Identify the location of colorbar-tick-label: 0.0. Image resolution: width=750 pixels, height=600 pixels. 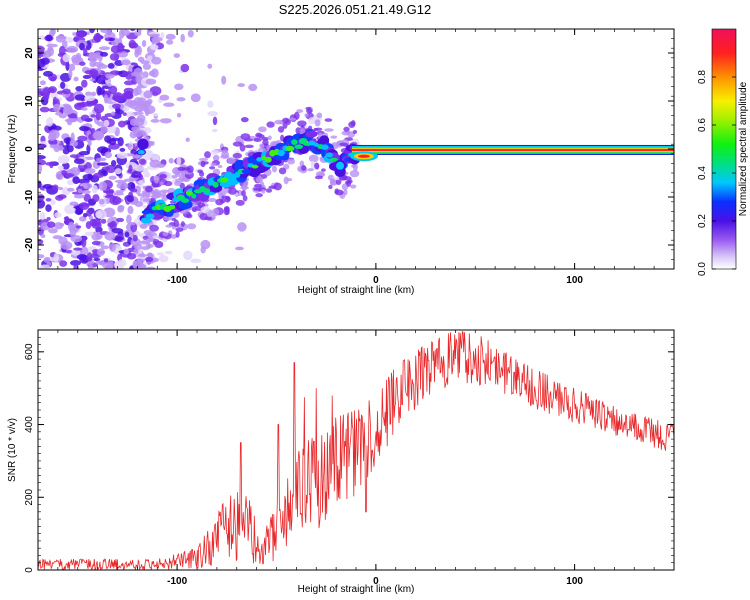
(702, 269).